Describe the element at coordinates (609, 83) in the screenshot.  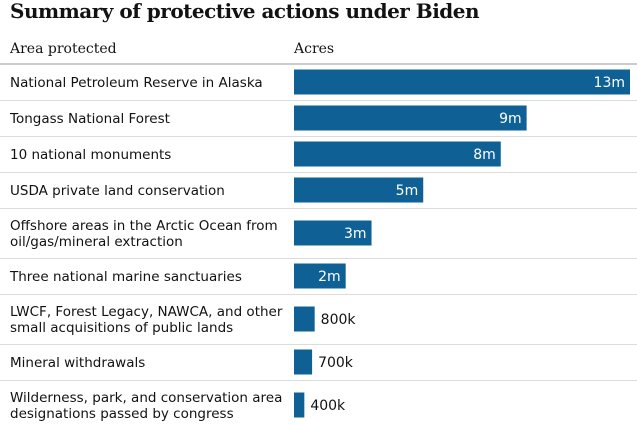
I see `bar-value-label: 13m` at that location.